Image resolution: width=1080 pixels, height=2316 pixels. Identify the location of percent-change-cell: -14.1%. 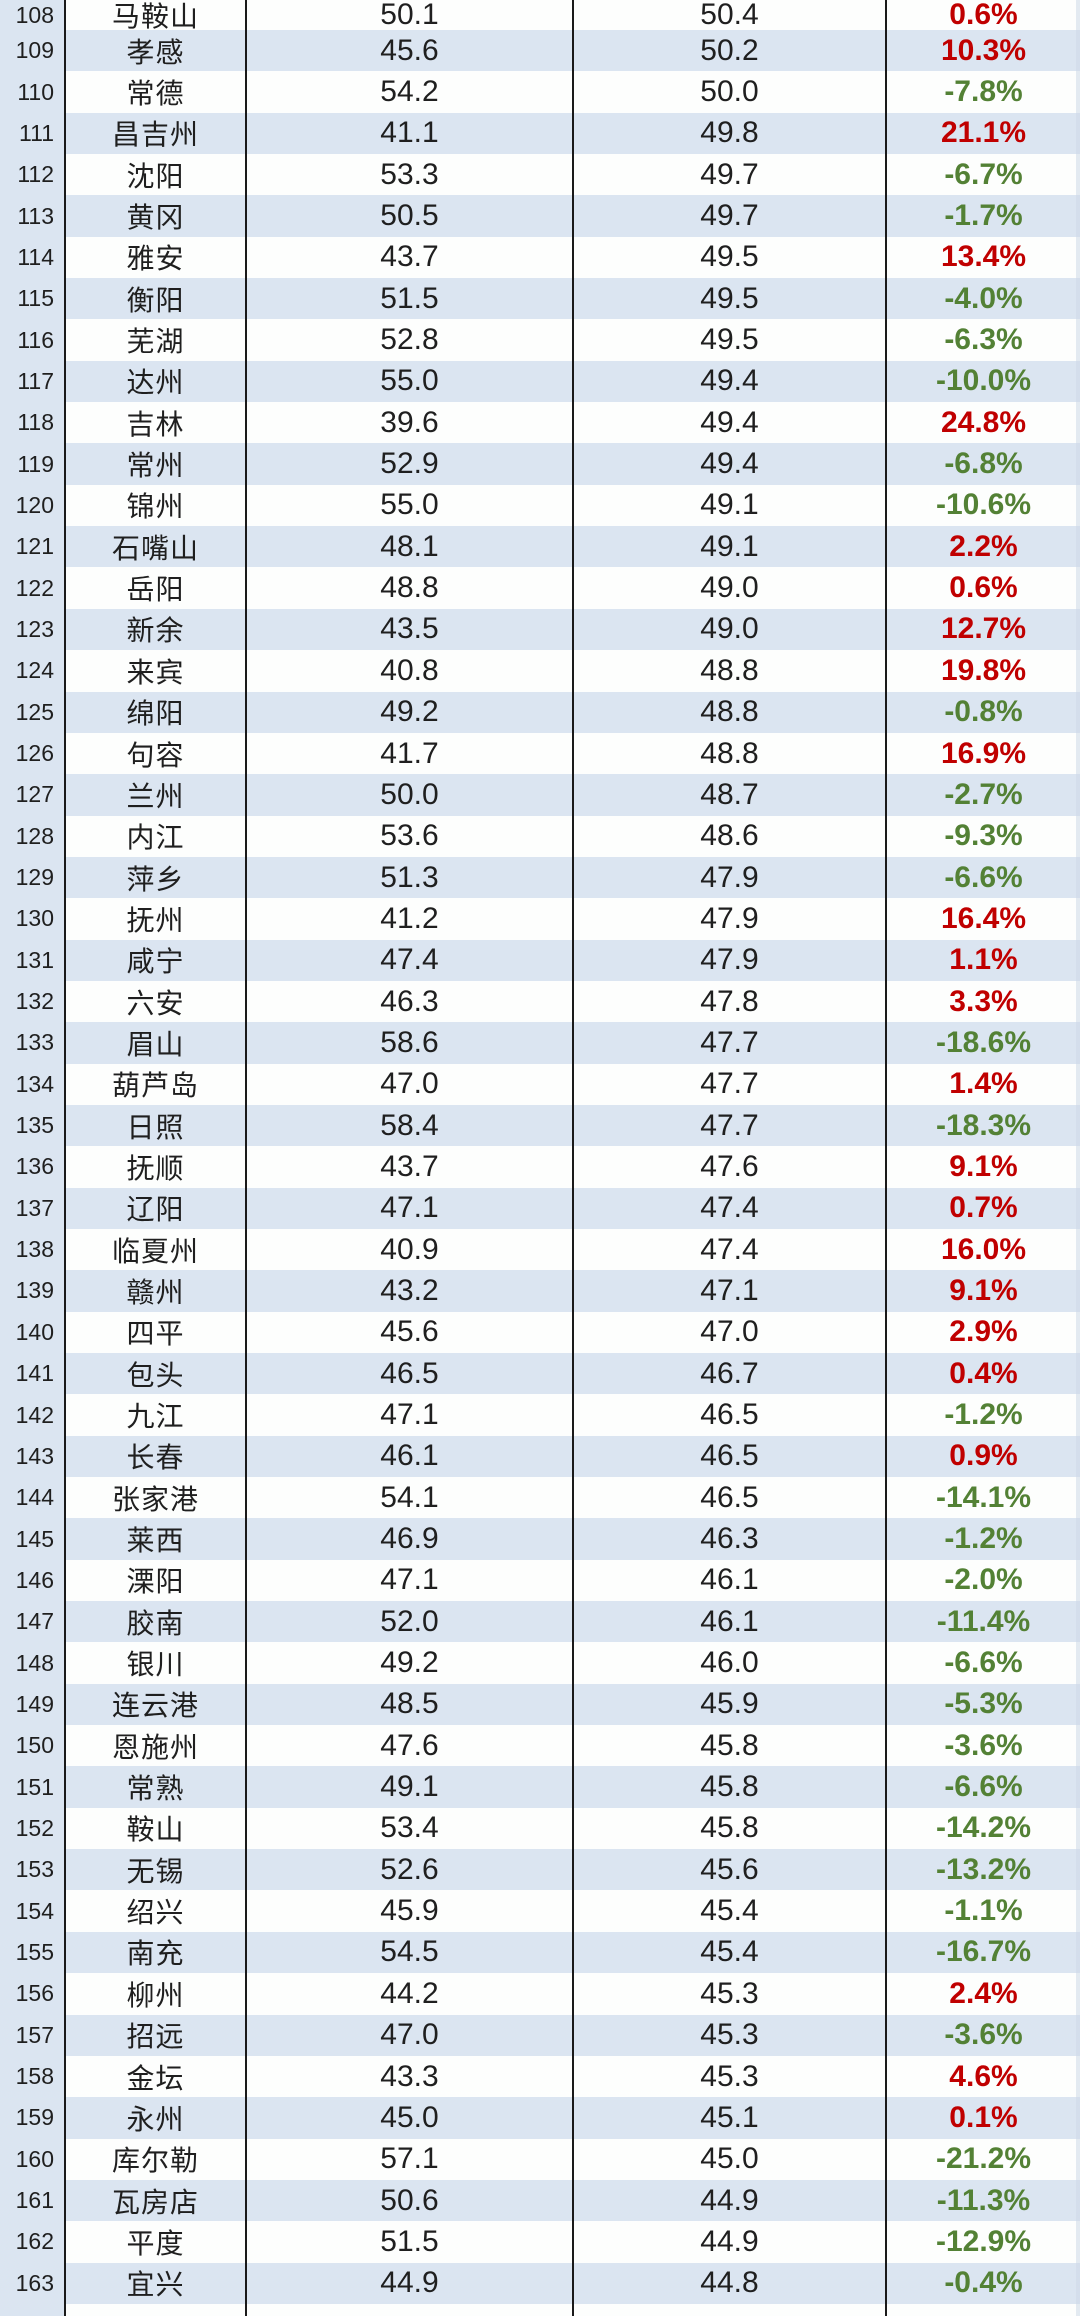
(982, 1498).